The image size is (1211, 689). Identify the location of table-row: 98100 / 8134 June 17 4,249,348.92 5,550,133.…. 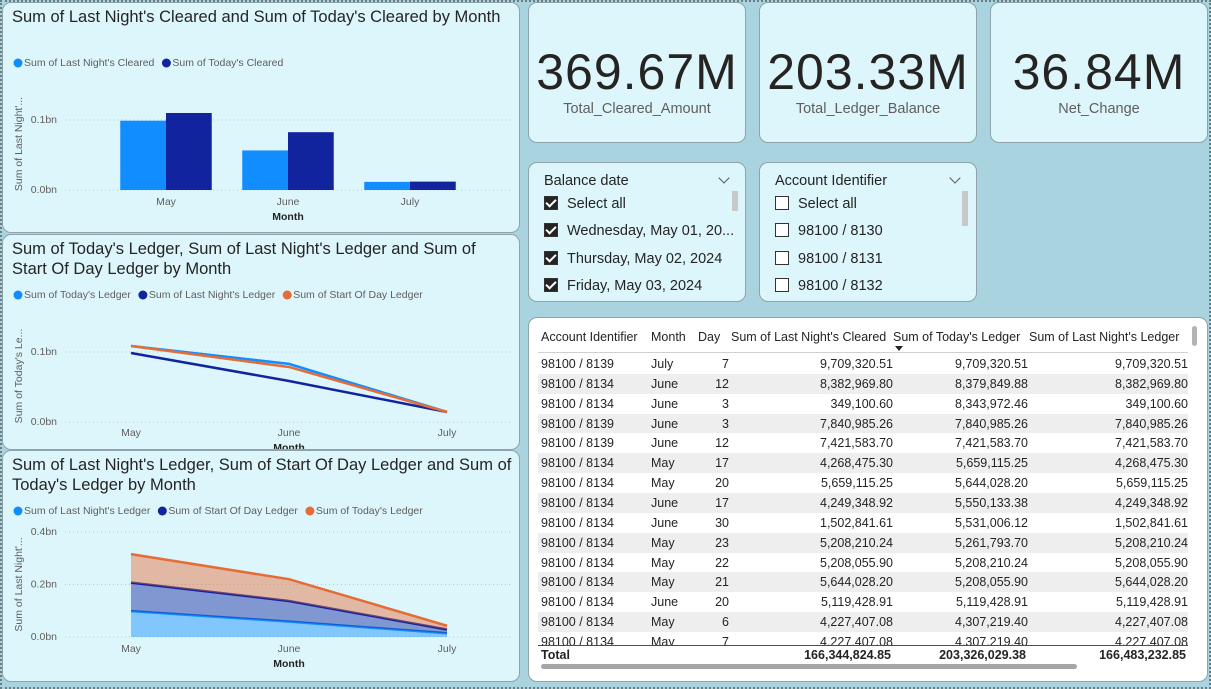
(863, 502).